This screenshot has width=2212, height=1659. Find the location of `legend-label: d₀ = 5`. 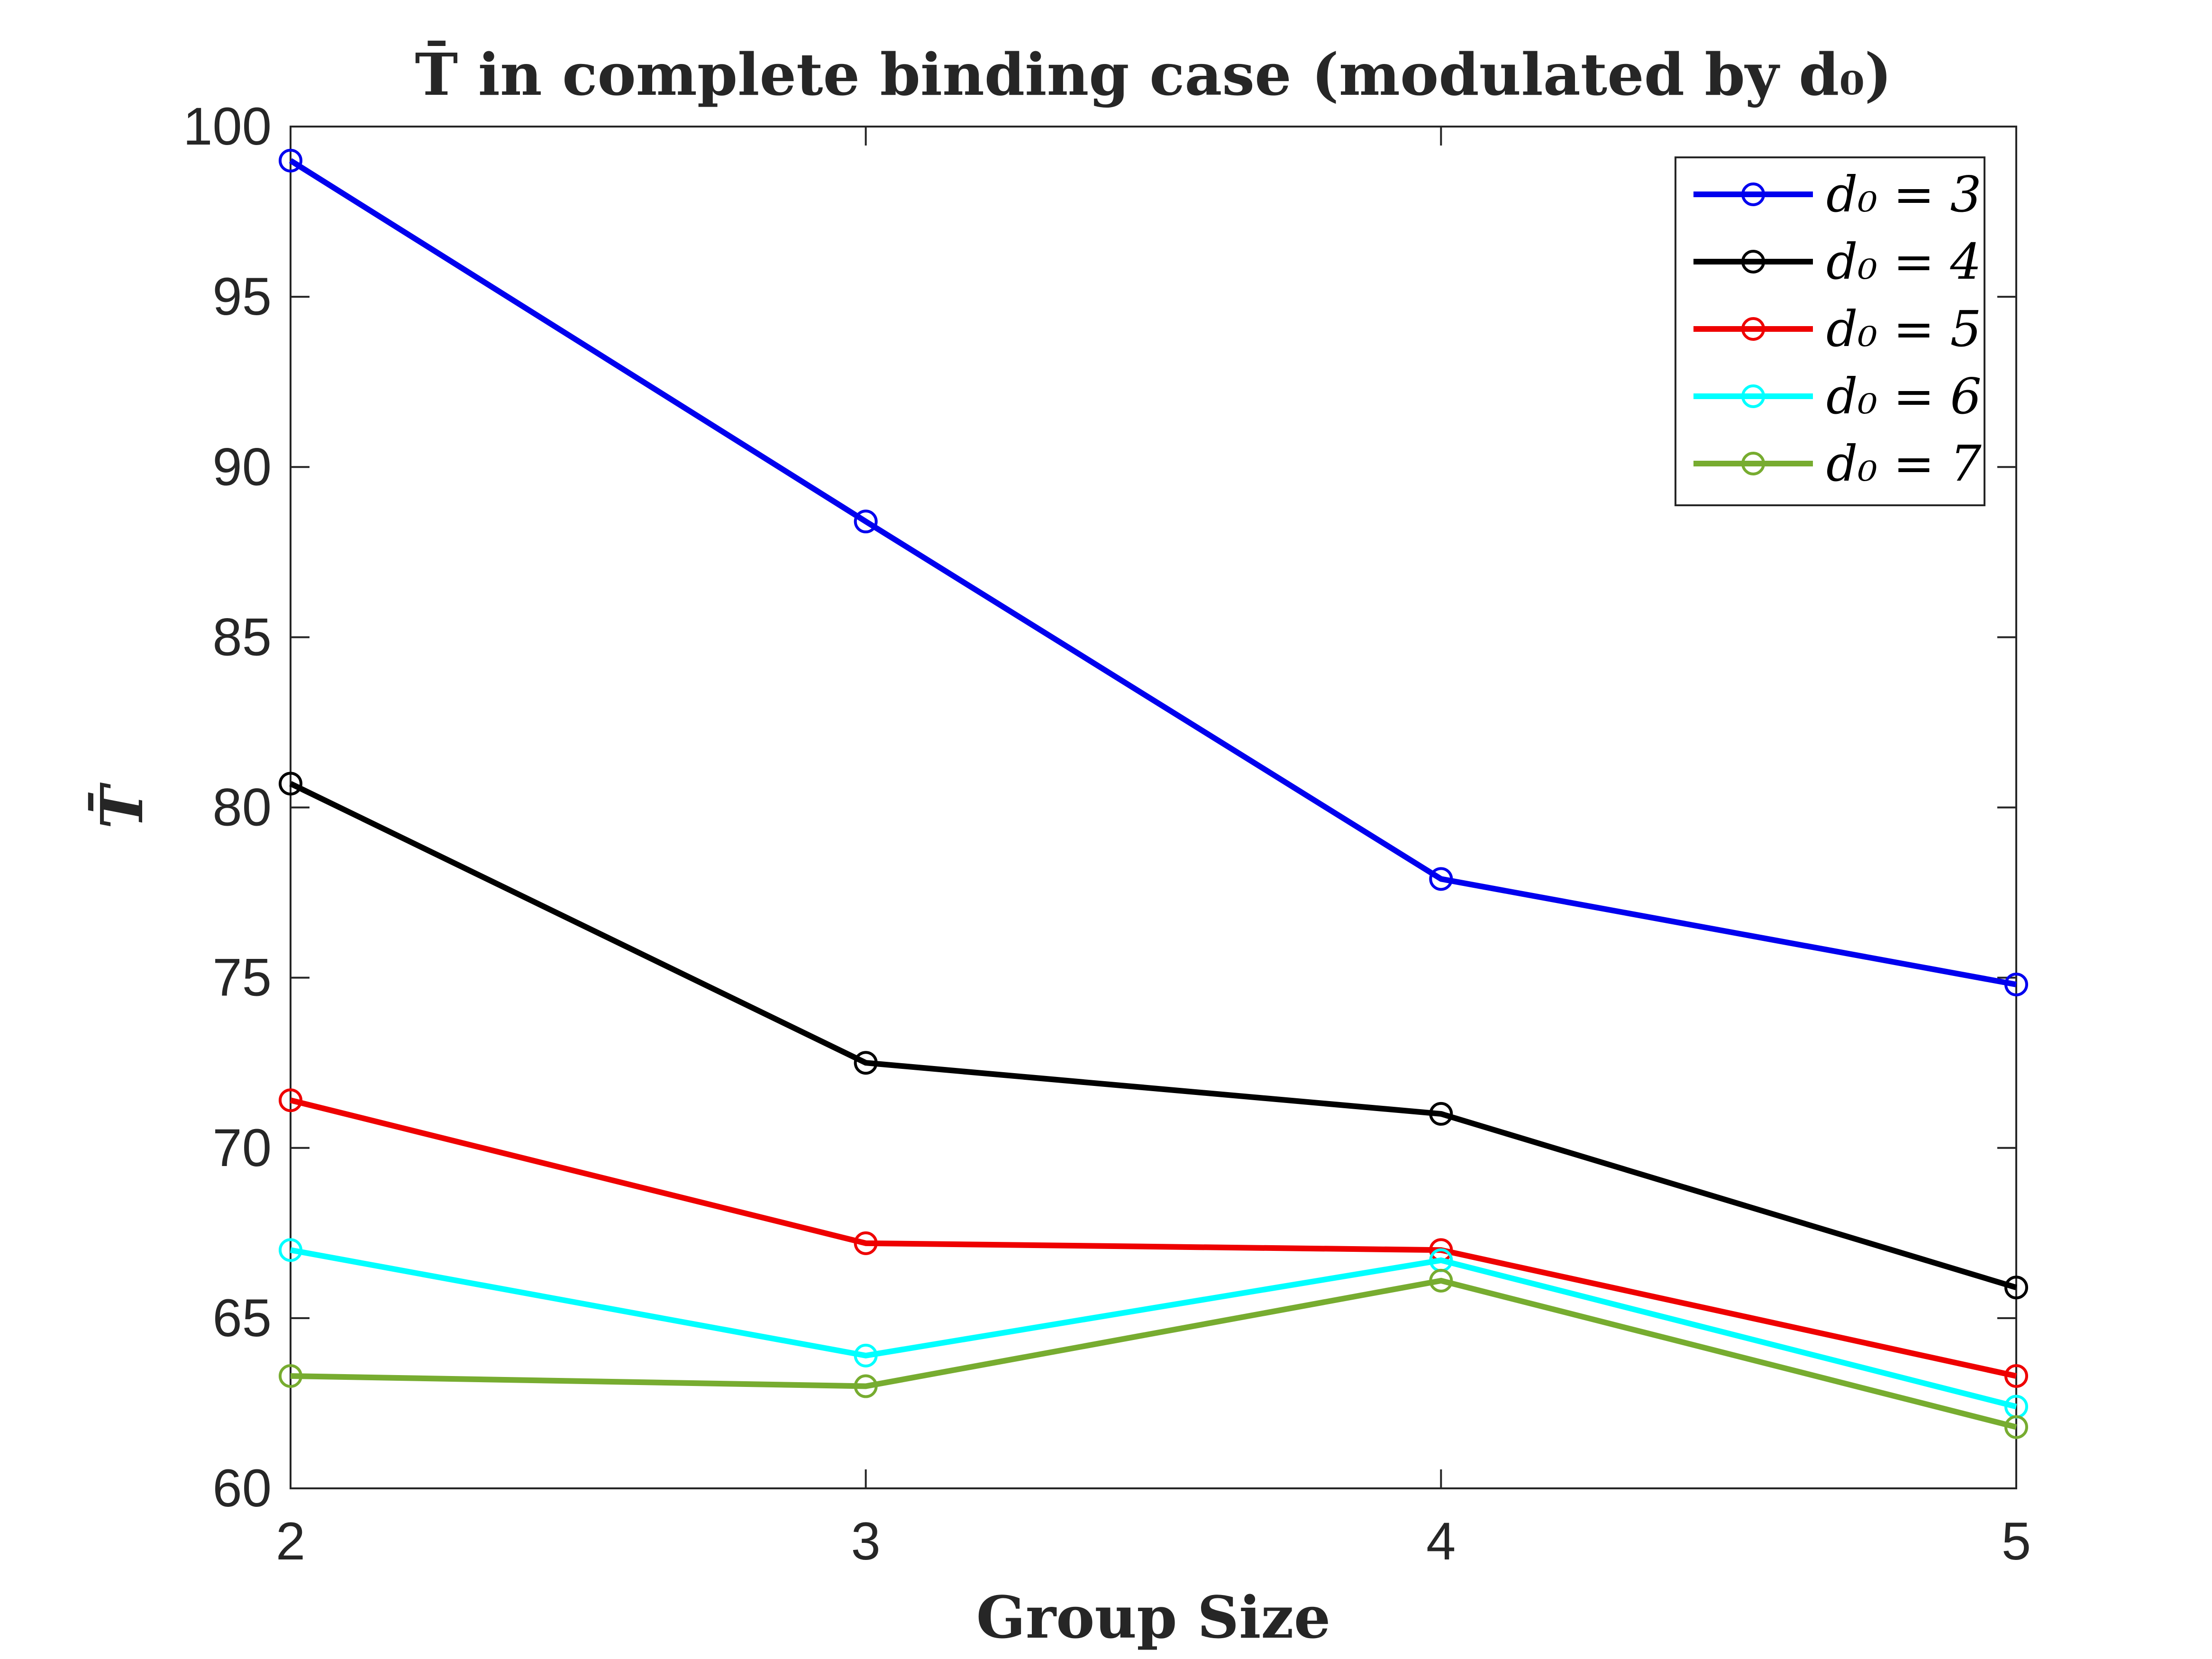

legend-label: d₀ = 5 is located at coordinates (1904, 329).